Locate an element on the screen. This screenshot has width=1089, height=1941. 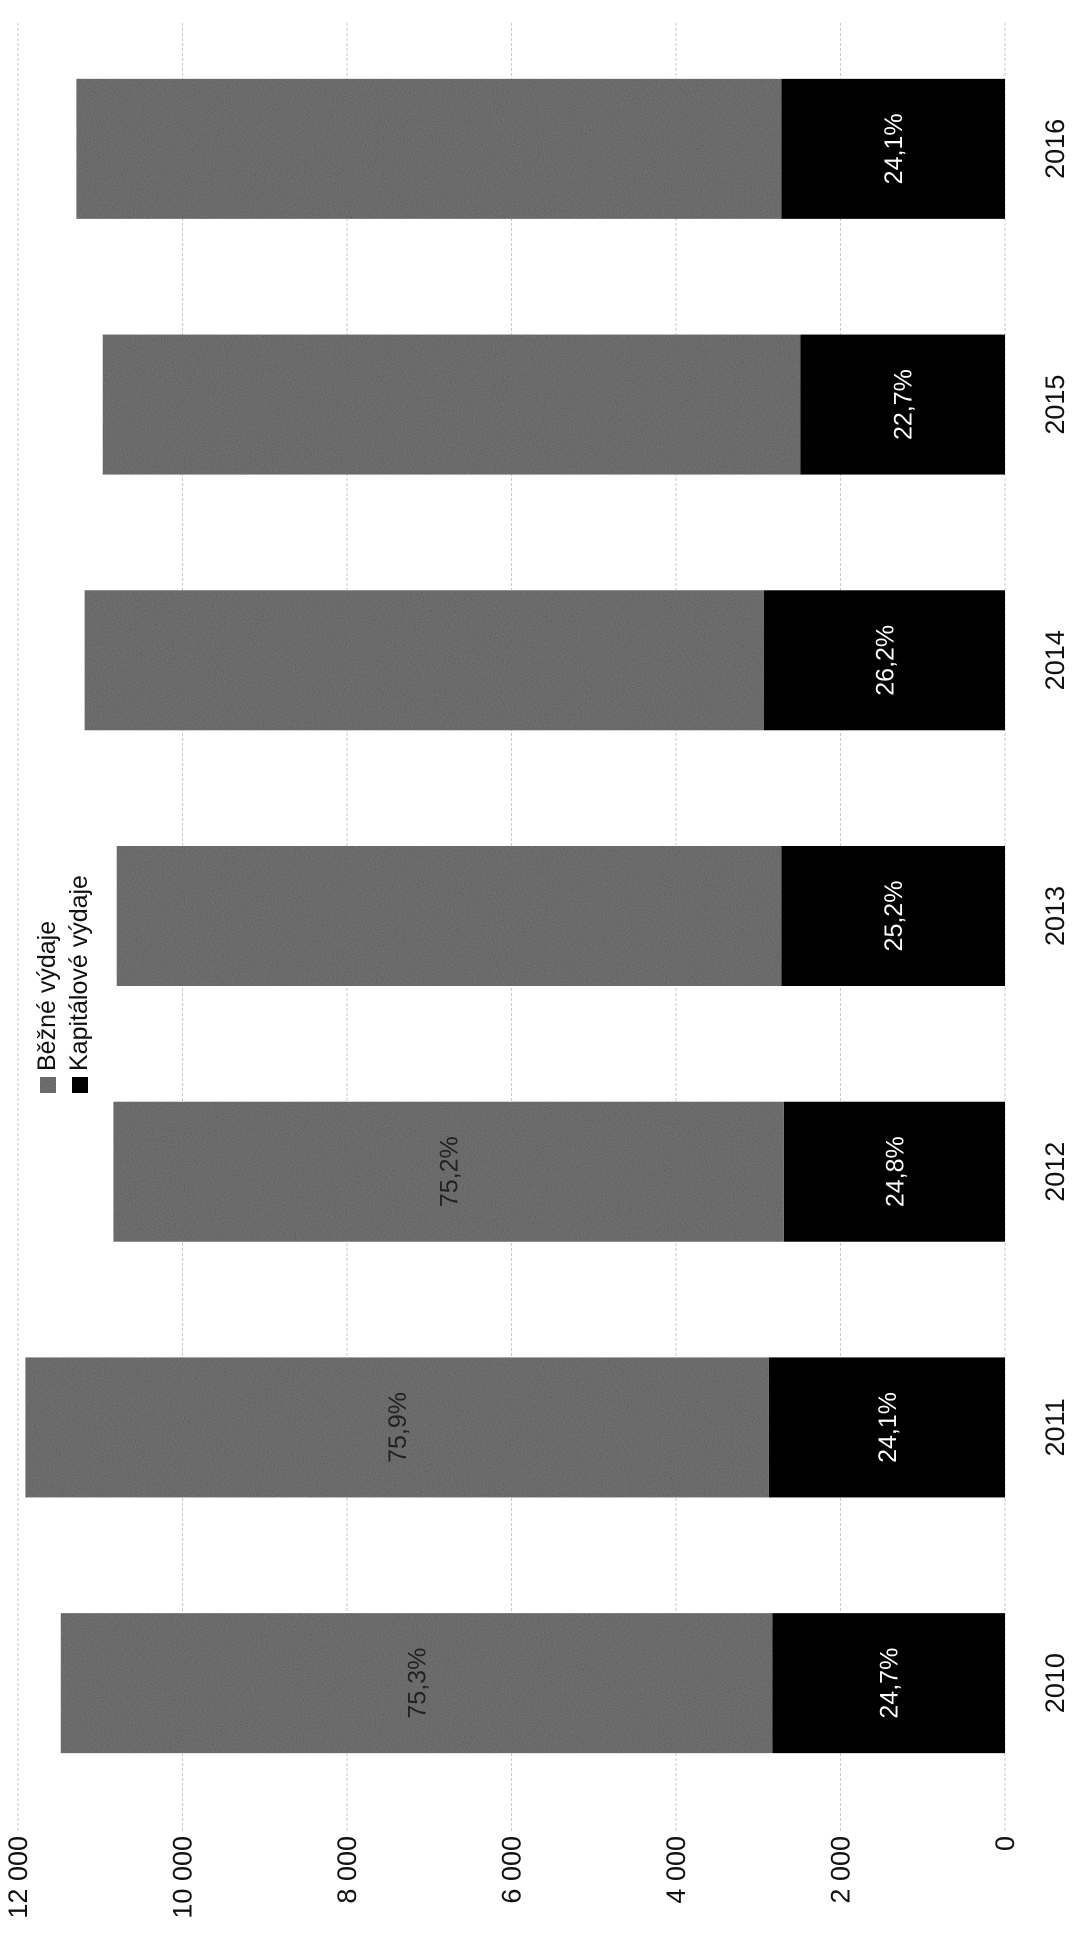
data-label: 75,2% is located at coordinates (450, 1171).